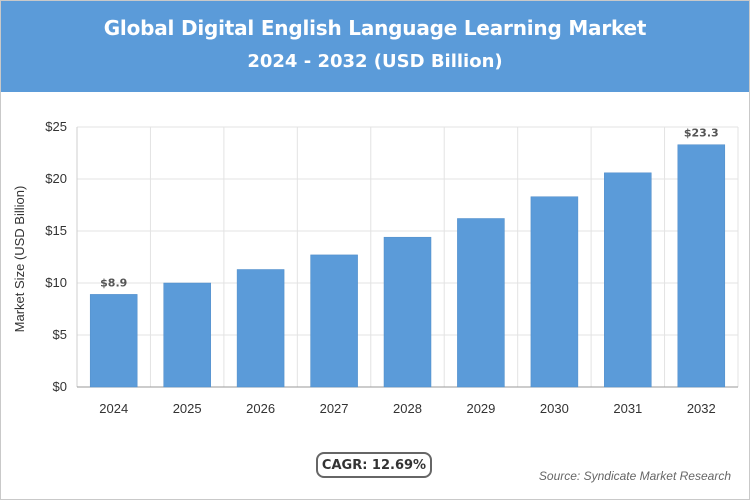 This screenshot has height=500, width=750. I want to click on y-tick-label: $20, so click(56, 178).